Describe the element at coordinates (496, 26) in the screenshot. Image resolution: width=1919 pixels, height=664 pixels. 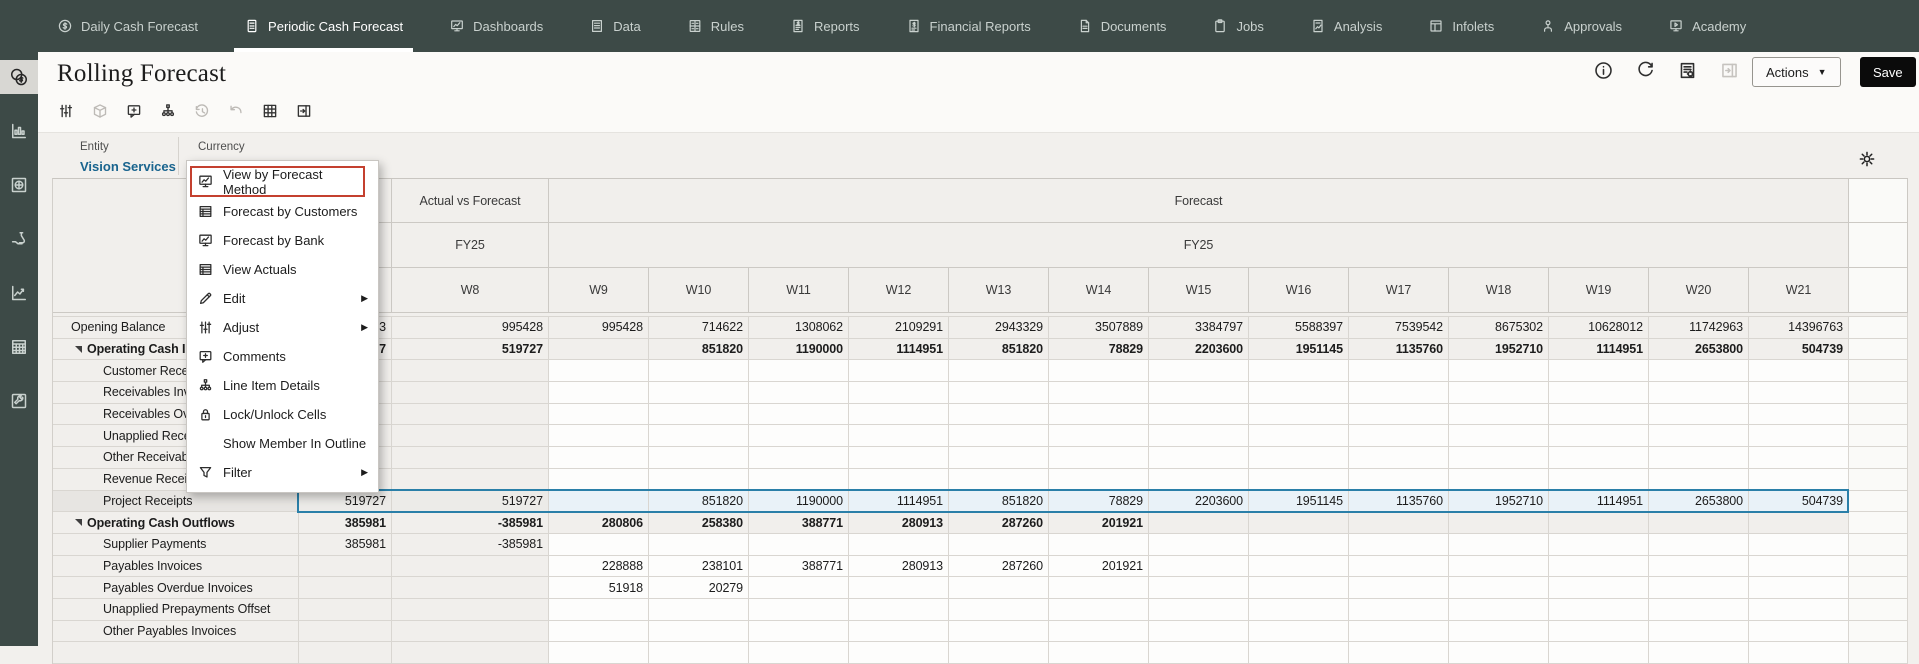
I see `nav-item-dashboards: Dashboards` at that location.